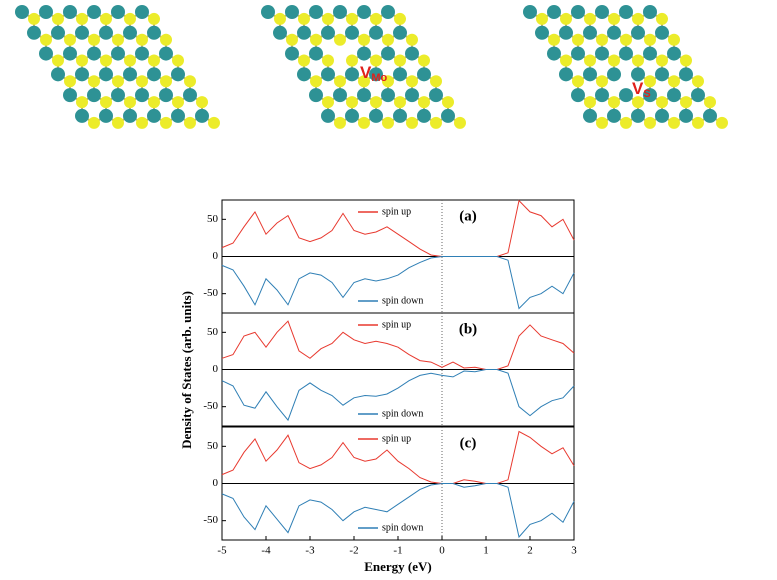  I want to click on x-tick-label: -4, so click(266, 551).